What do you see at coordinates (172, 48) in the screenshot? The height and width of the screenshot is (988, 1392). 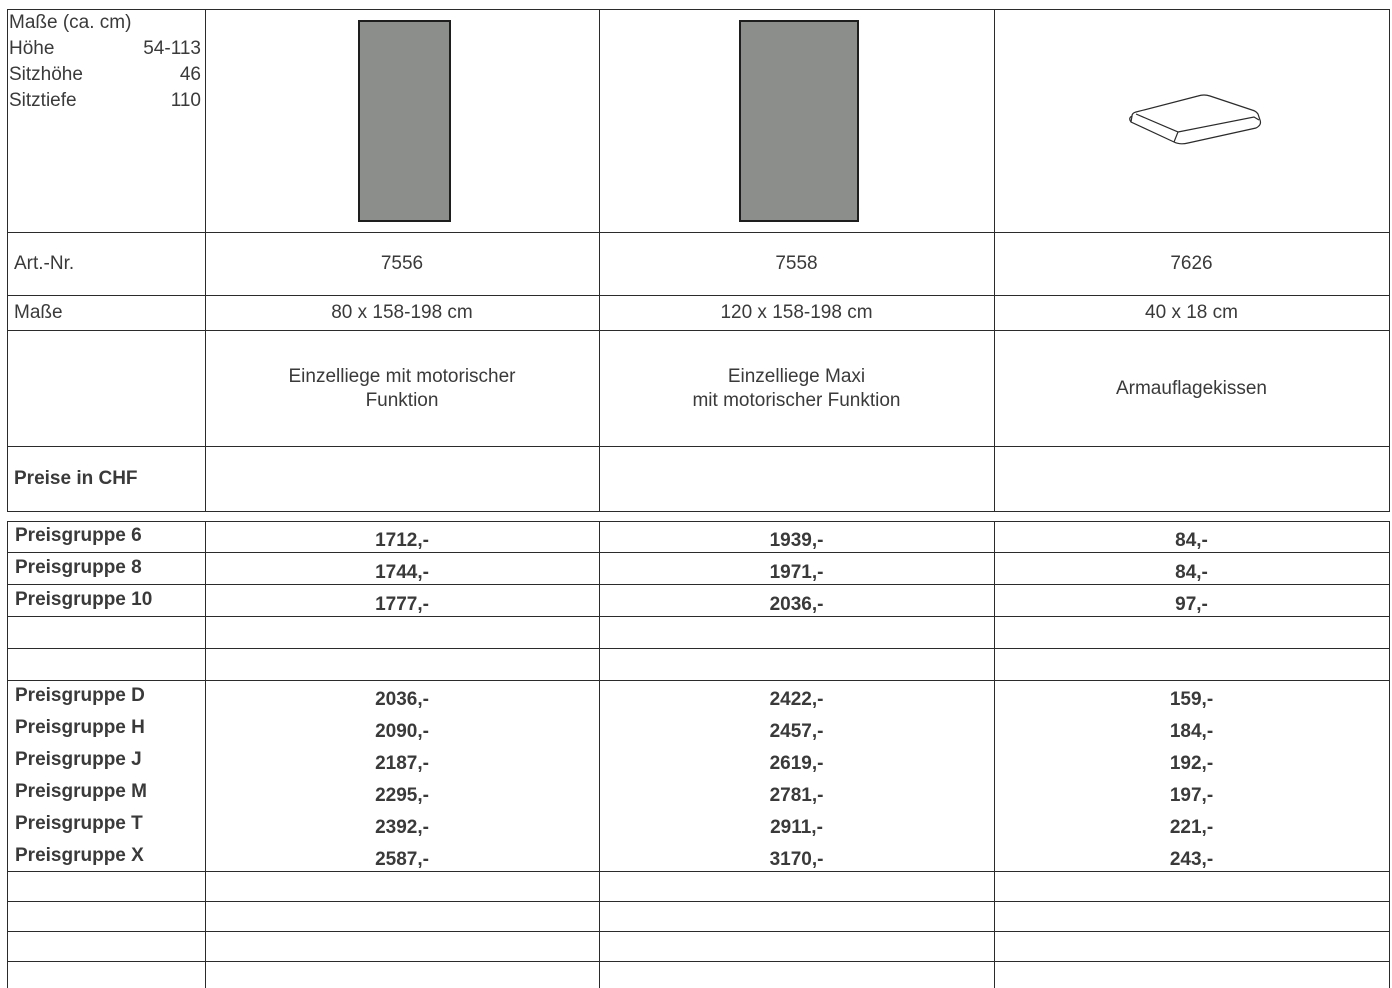 I see `dimension-value: 54-113` at bounding box center [172, 48].